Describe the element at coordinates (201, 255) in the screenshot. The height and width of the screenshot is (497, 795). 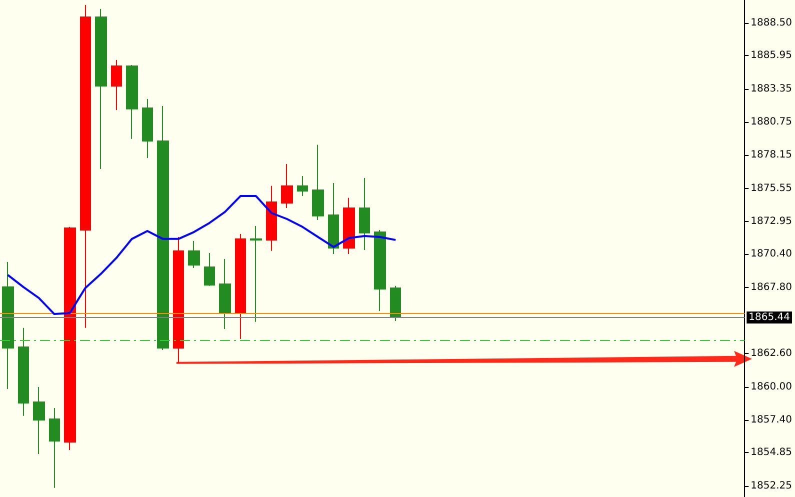
I see `line-series` at that location.